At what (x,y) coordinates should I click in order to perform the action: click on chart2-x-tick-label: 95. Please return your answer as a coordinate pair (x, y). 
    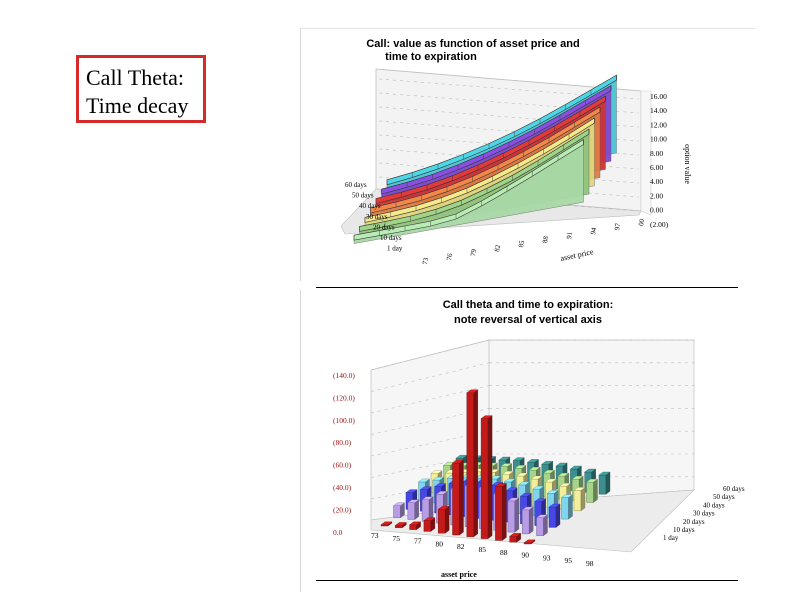
    Looking at the image, I should click on (569, 560).